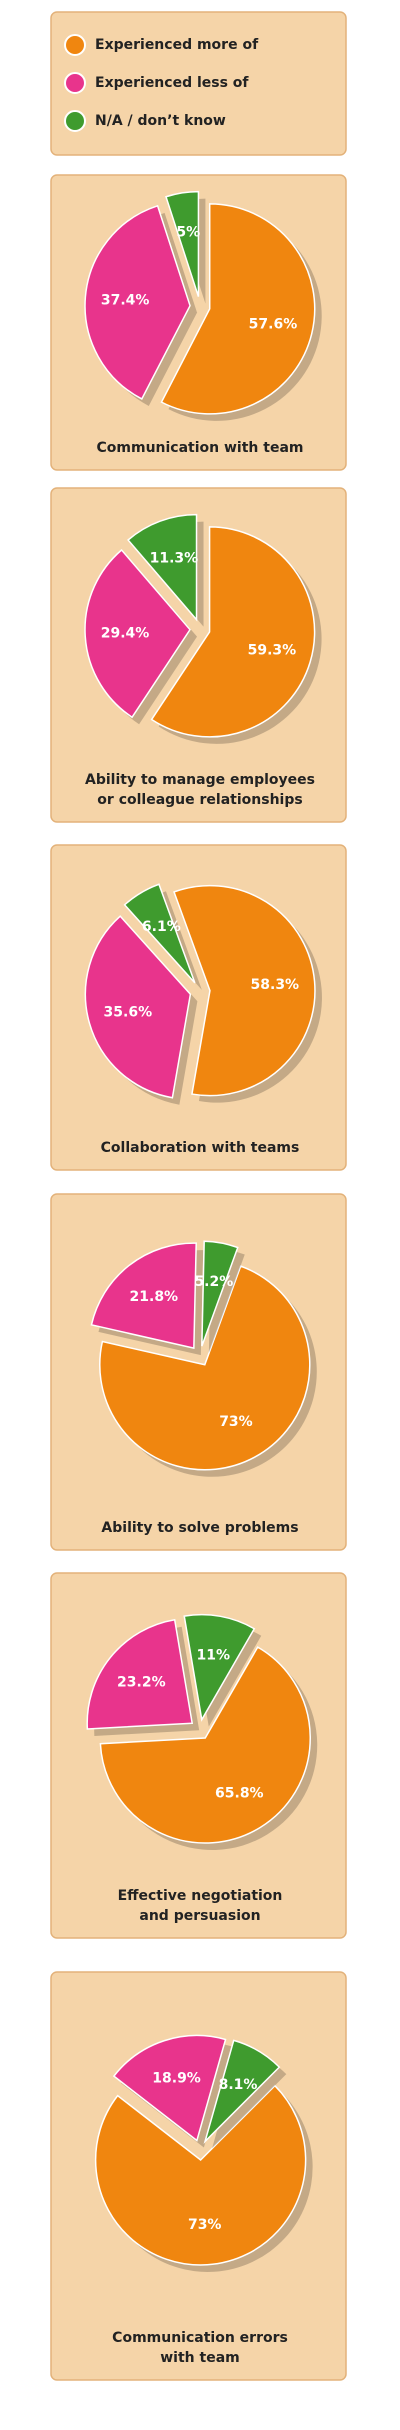 Image resolution: width=400 pixels, height=2430 pixels. I want to click on value-label: 58.3%, so click(275, 985).